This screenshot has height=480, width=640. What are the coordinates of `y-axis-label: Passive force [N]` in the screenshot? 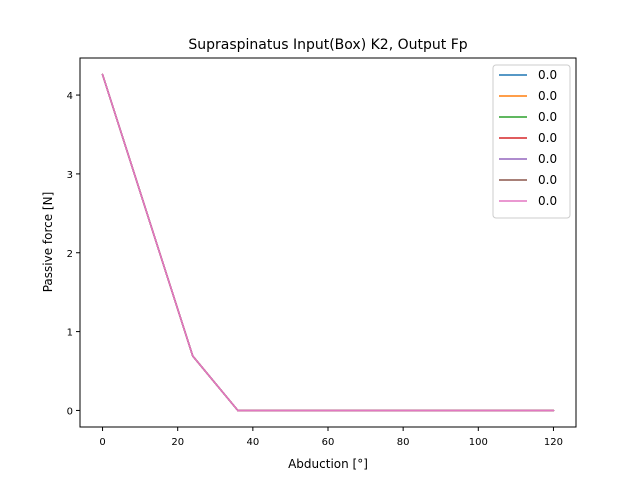 It's located at (48, 242).